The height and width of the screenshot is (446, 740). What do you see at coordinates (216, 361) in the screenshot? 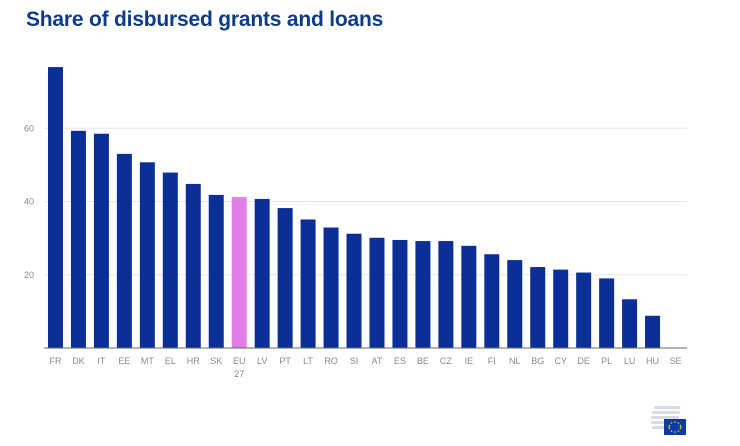
I see `x-tick-label: SK` at bounding box center [216, 361].